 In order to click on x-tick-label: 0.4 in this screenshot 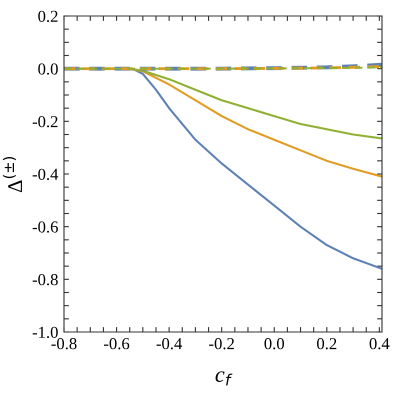, I will do `click(380, 344)`.